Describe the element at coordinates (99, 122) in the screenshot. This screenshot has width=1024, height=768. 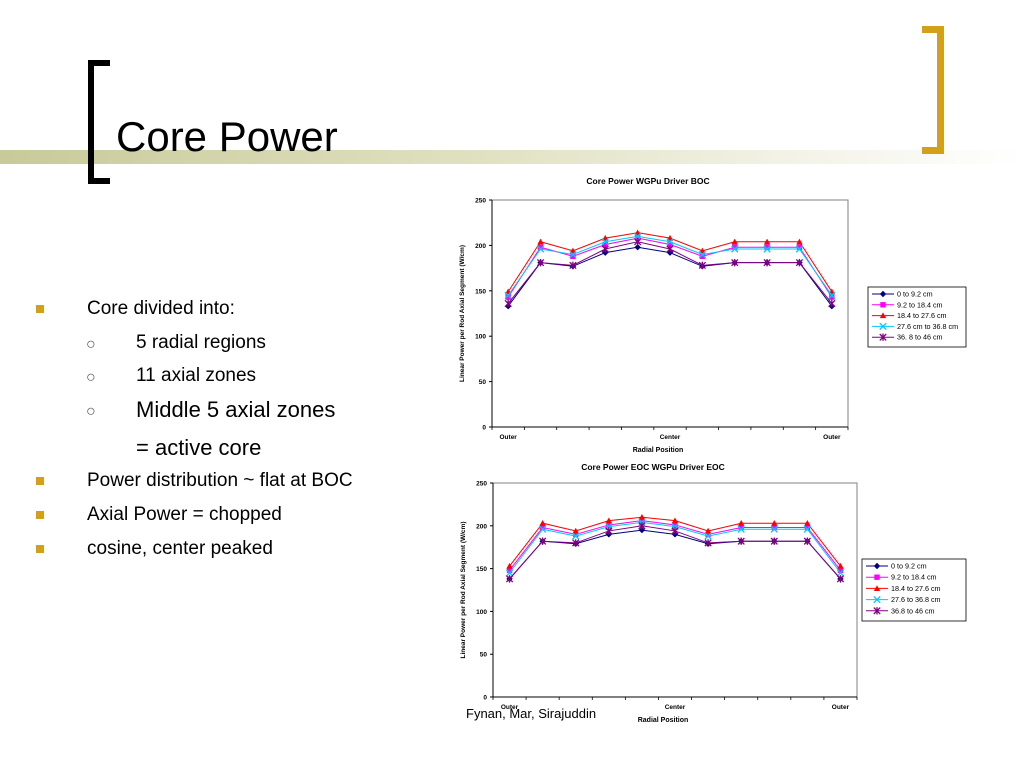
I see `left-bracket-decoration` at that location.